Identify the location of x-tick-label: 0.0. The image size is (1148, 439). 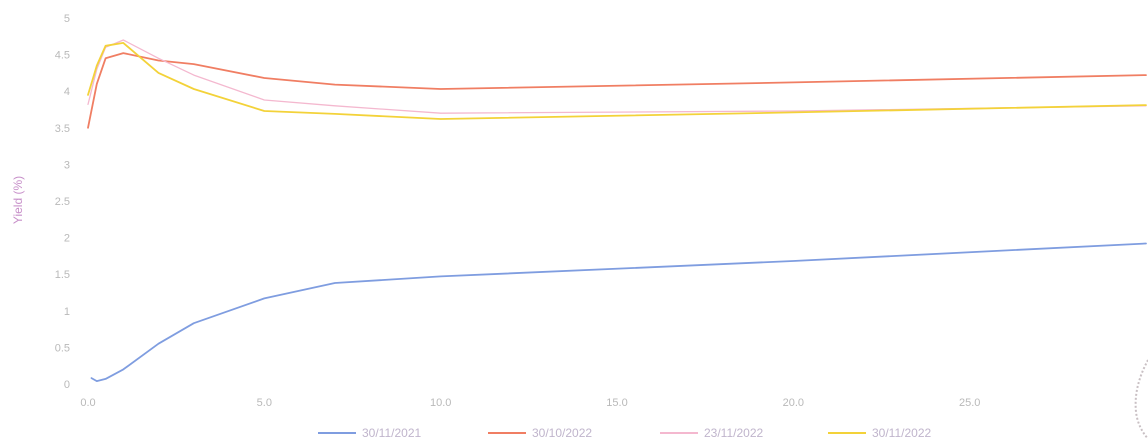
(87, 403).